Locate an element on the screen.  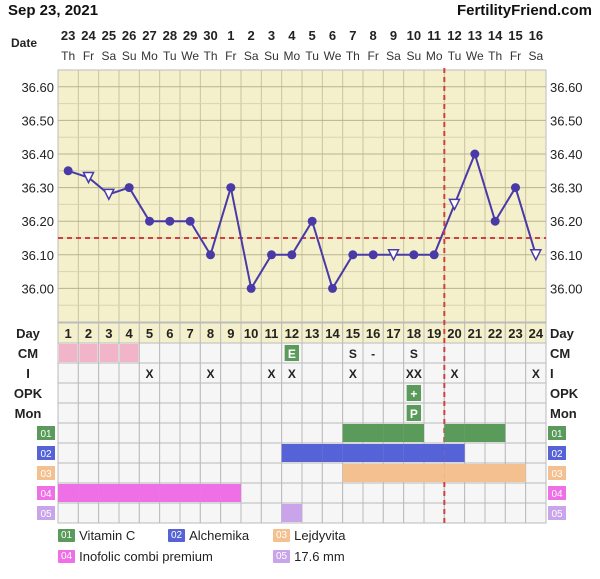
row-label-right: CM is located at coordinates (560, 353).